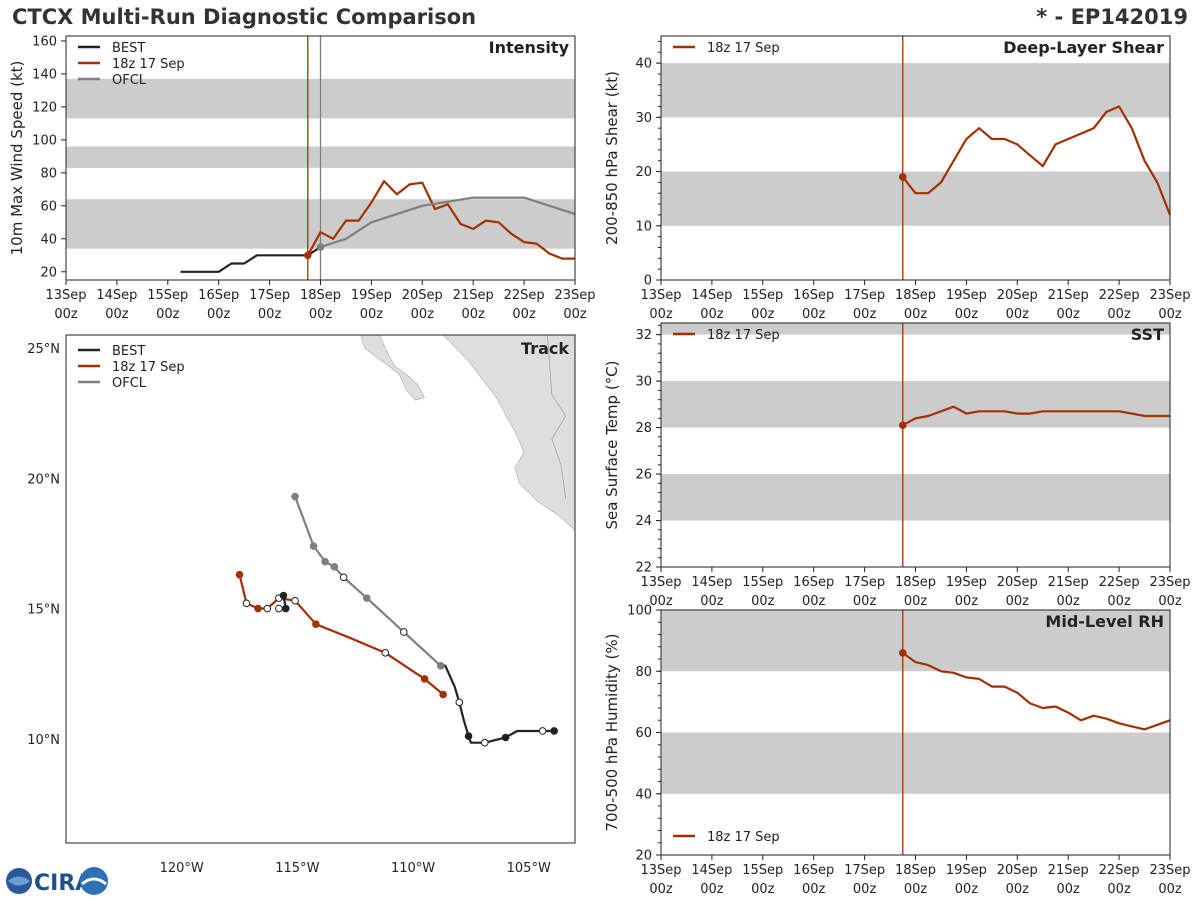 Image resolution: width=1200 pixels, height=900 pixels. I want to click on sst-xtick-day: 14Sep, so click(711, 582).